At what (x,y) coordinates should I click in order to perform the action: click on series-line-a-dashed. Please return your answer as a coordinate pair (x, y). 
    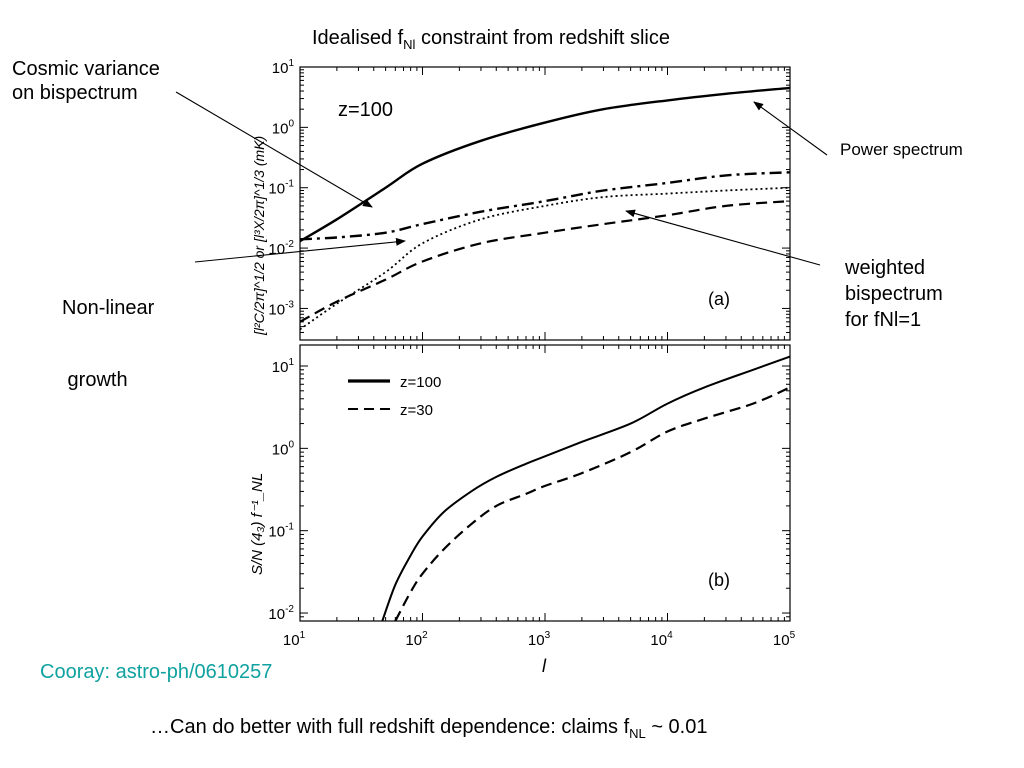
    Looking at the image, I should click on (545, 261).